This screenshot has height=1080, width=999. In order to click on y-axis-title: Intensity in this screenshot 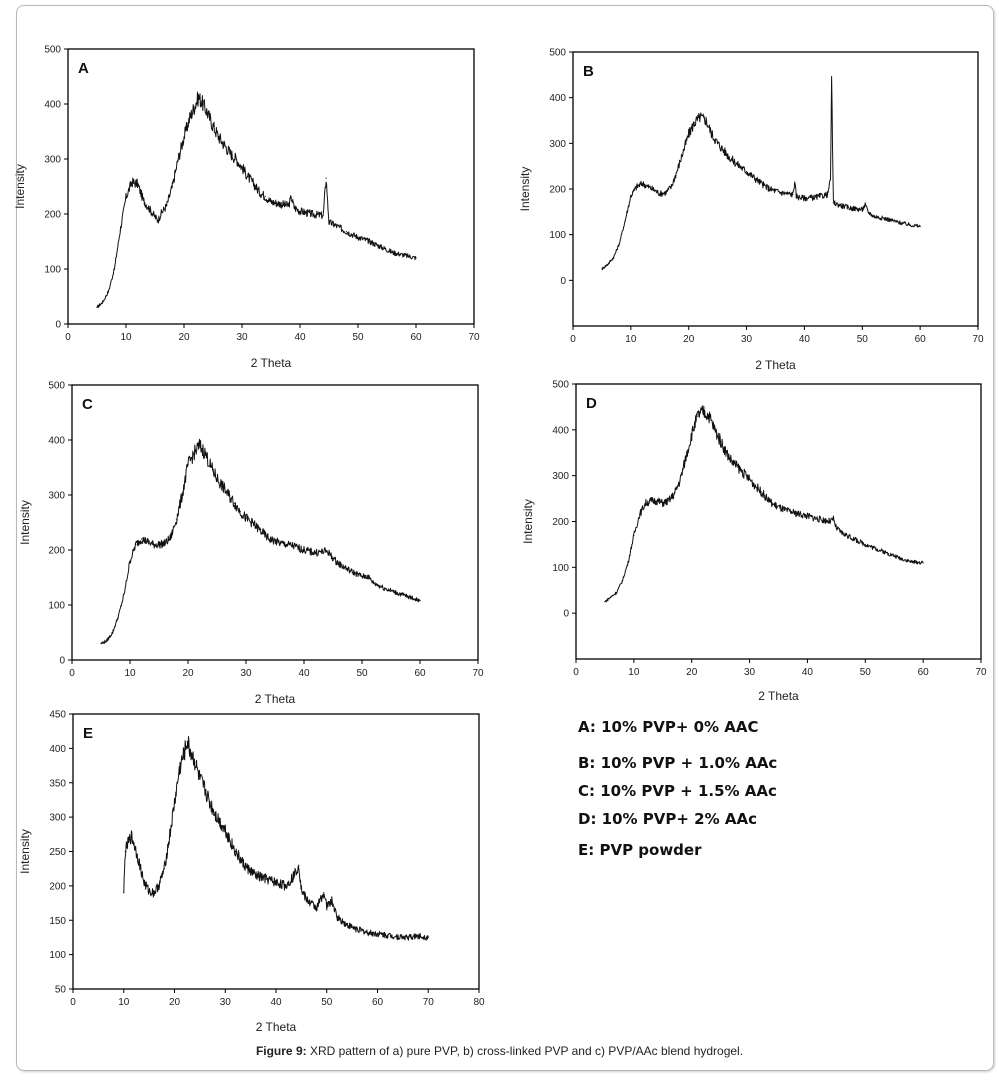, I will do `click(528, 521)`.